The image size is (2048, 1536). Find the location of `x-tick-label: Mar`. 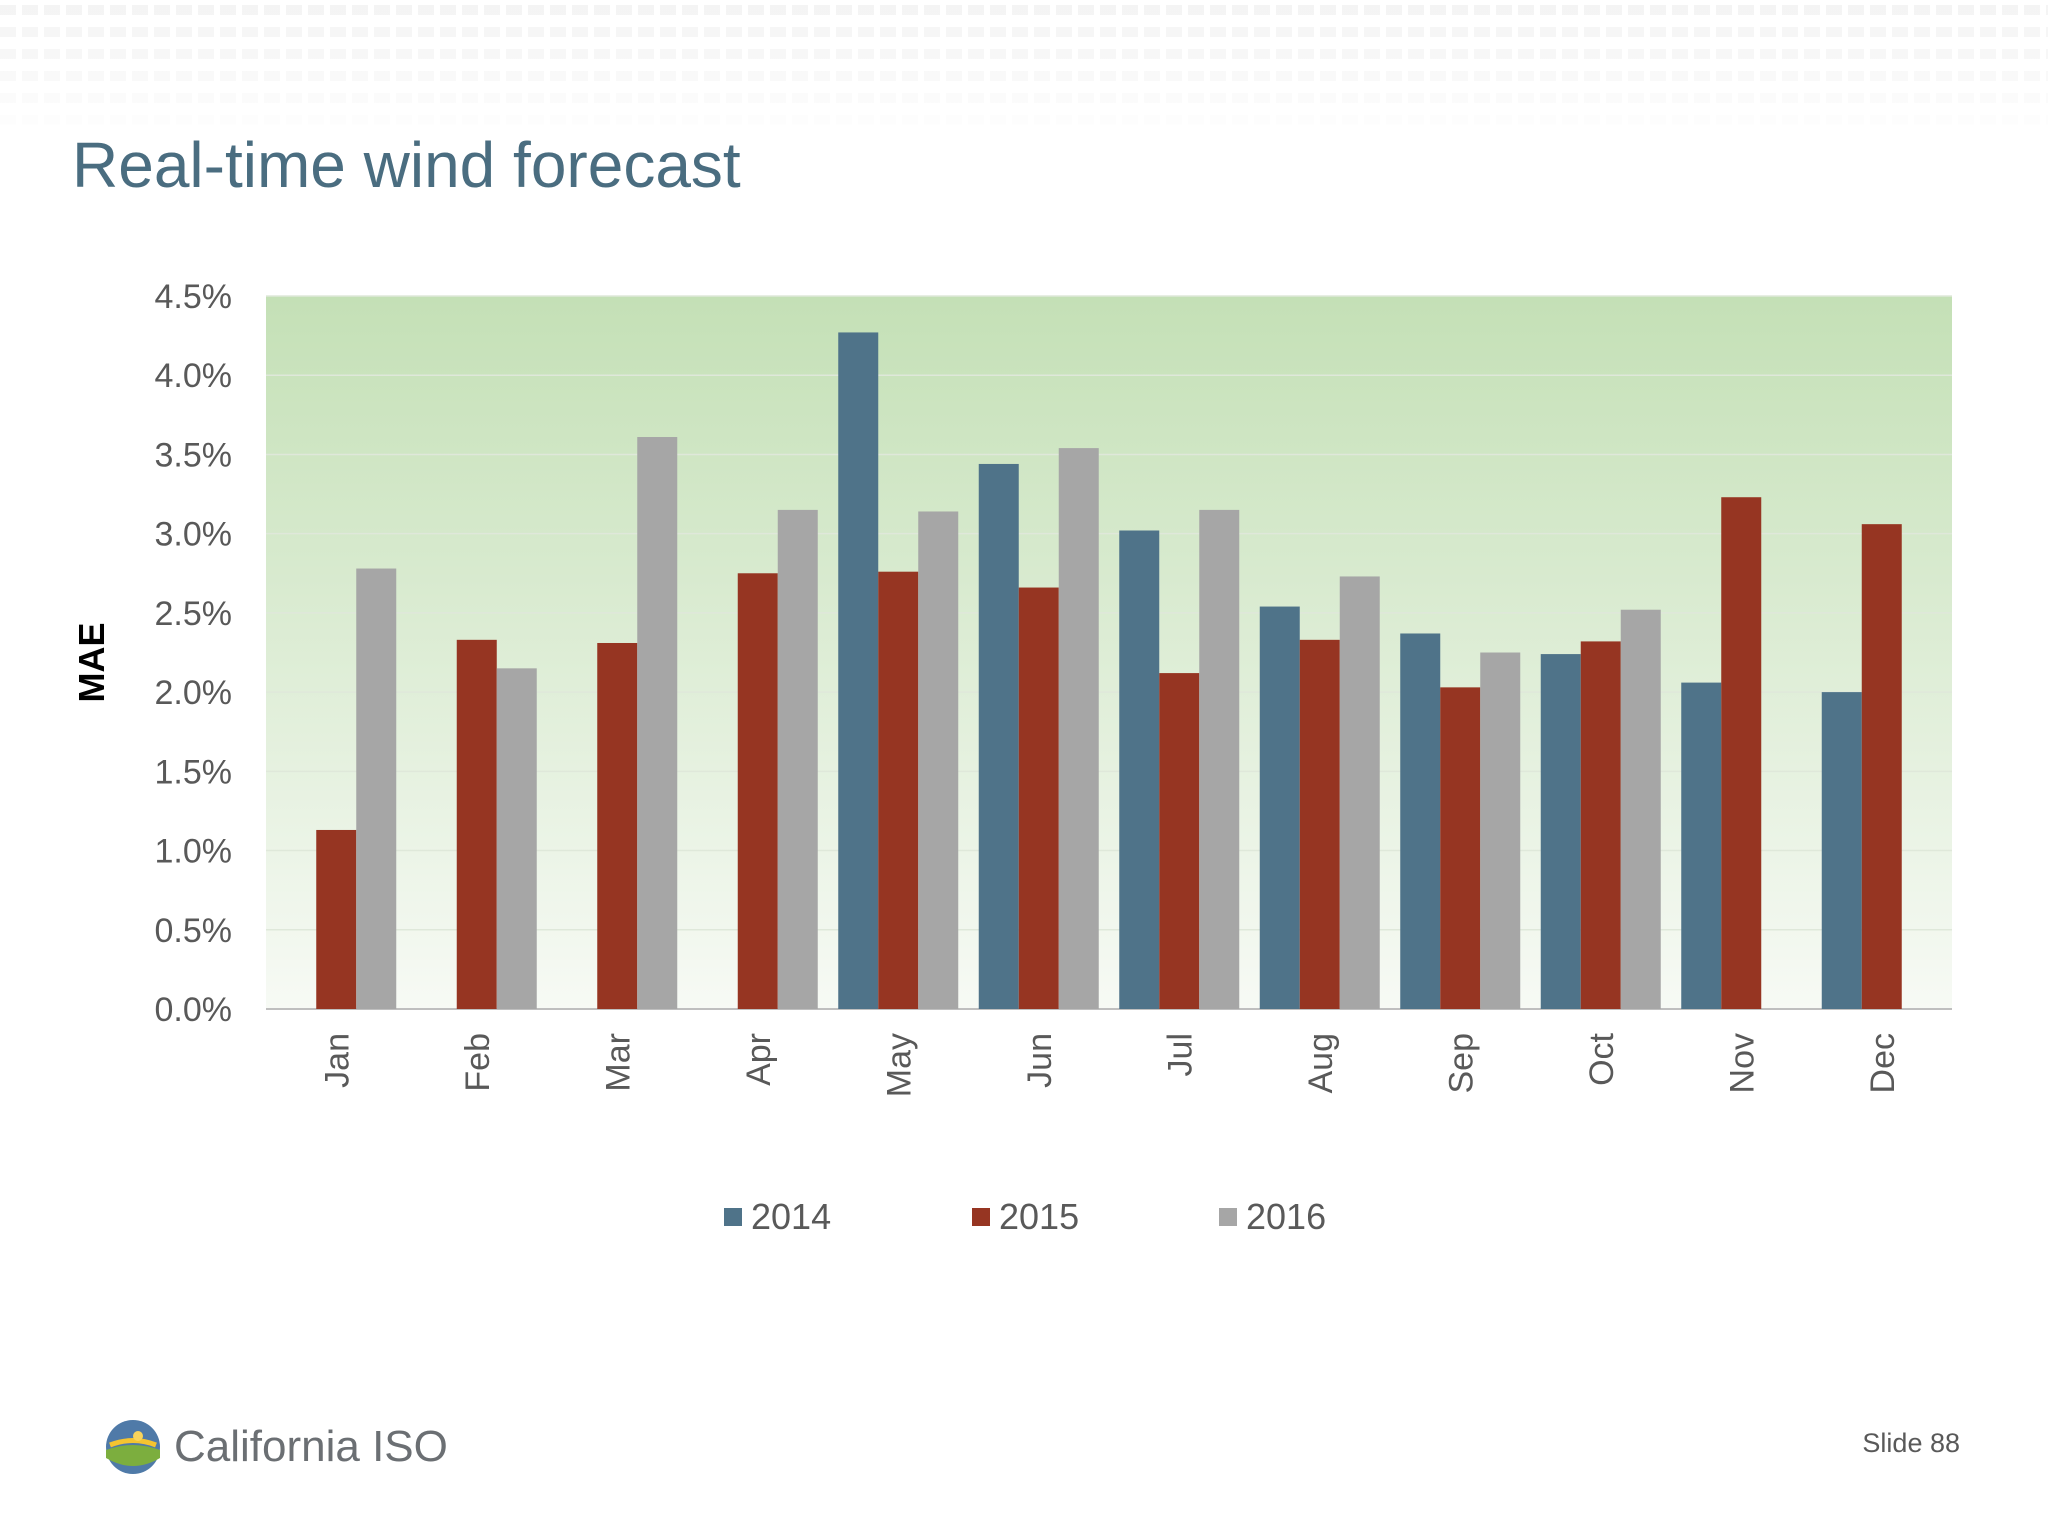

x-tick-label: Mar is located at coordinates (618, 1062).